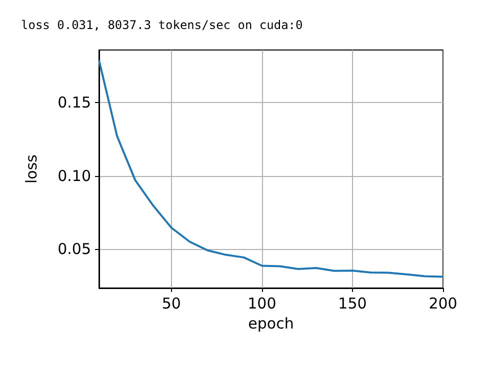 The width and height of the screenshot is (481, 365). Describe the element at coordinates (271, 323) in the screenshot. I see `x-axis-title: epoch` at that location.